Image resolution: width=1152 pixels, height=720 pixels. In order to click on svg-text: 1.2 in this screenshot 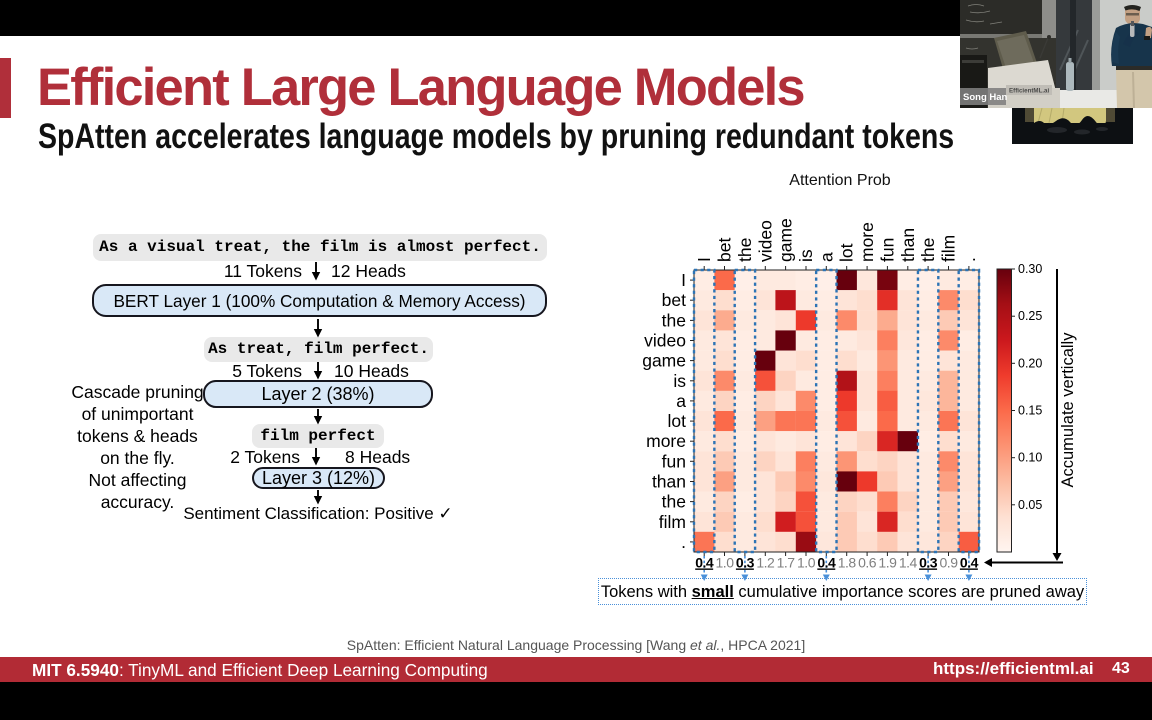, I will do `click(765, 562)`.